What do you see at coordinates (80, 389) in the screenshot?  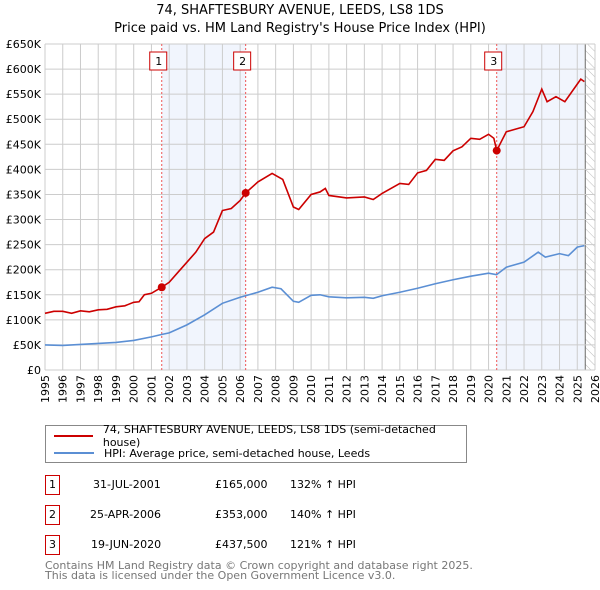 I see `x-tick-label: 1997` at bounding box center [80, 389].